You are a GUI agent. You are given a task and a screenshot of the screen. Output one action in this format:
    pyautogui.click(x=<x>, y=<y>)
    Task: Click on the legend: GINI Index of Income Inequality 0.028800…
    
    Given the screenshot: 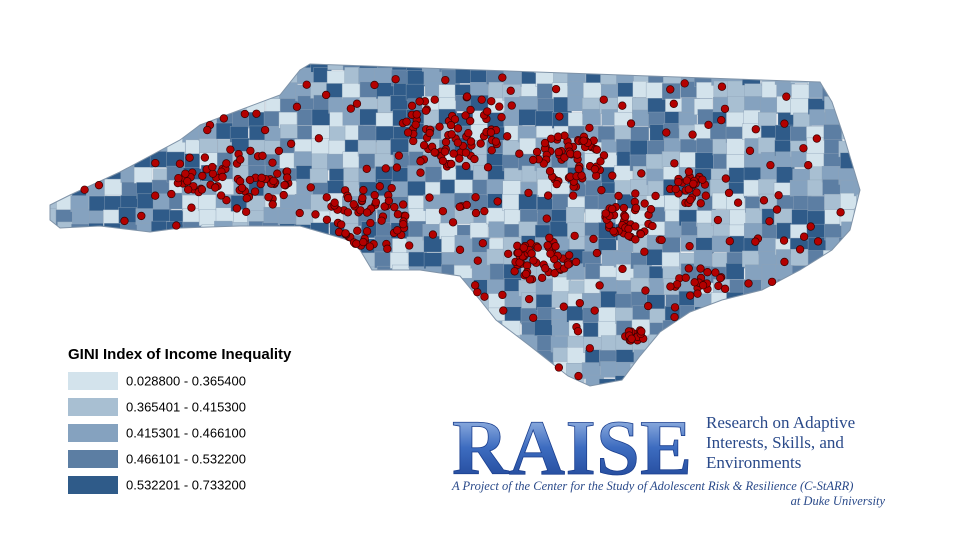 What is the action you would take?
    pyautogui.click(x=180, y=420)
    